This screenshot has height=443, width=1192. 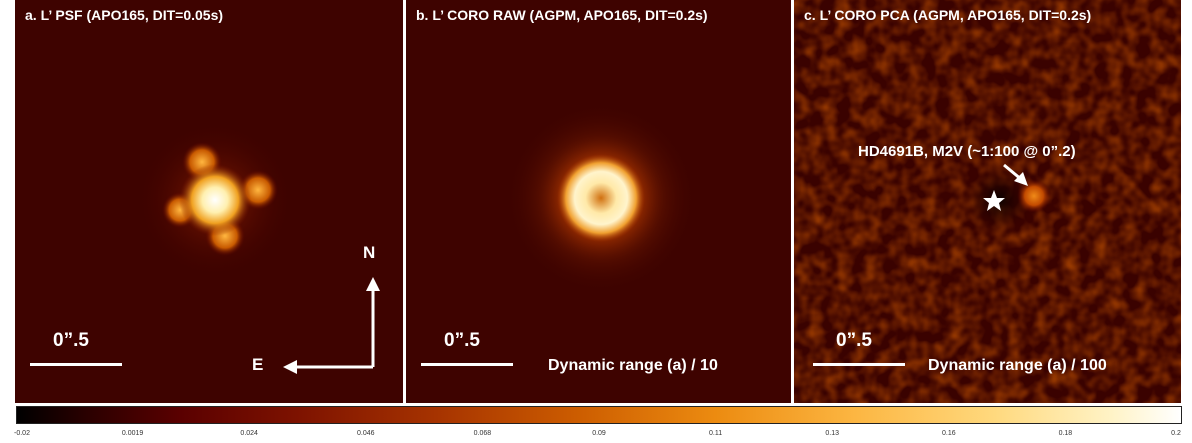 What do you see at coordinates (1005, 187) in the screenshot?
I see `annotation-overlay` at bounding box center [1005, 187].